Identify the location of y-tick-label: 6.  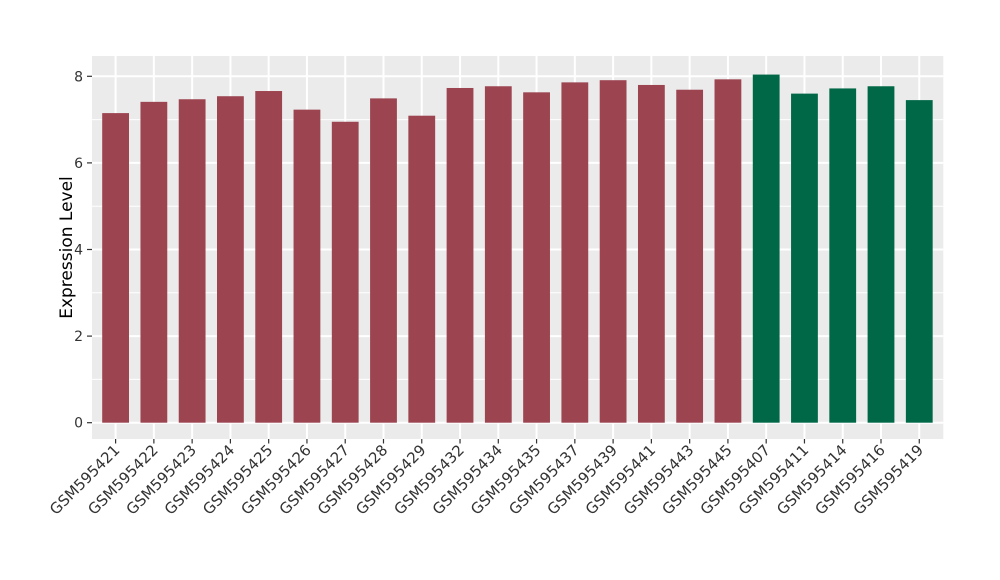
(78, 164).